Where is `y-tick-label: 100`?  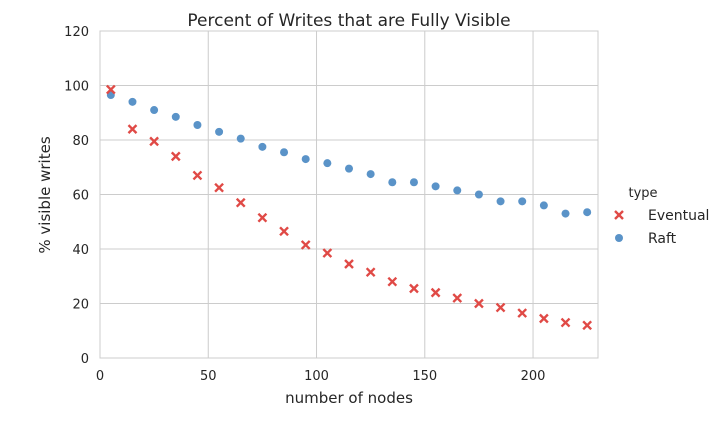 y-tick-label: 100 is located at coordinates (76, 87).